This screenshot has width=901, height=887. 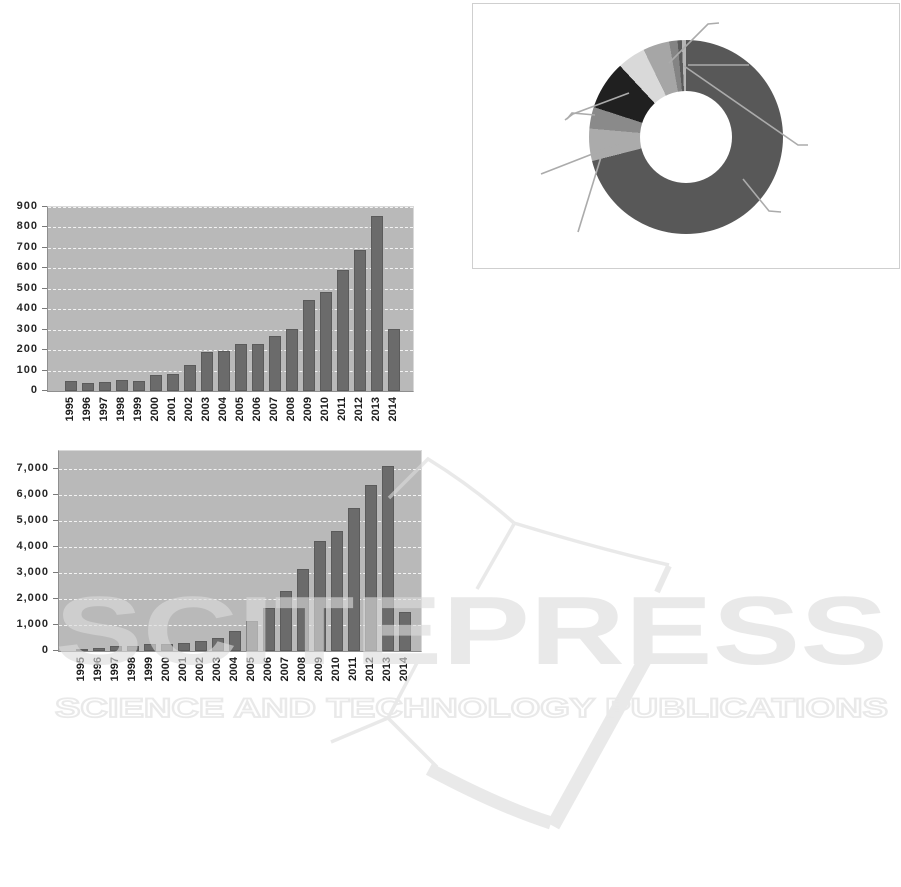 I want to click on y-tick-label: 300, so click(x=27, y=328).